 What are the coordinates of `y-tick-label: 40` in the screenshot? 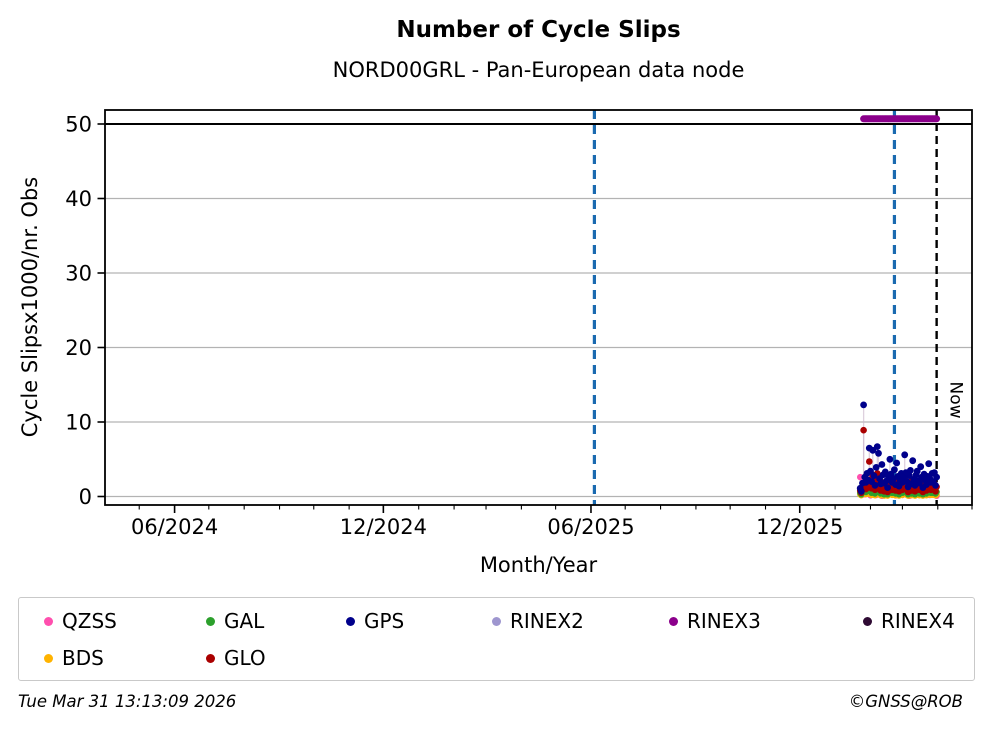 It's located at (78, 199).